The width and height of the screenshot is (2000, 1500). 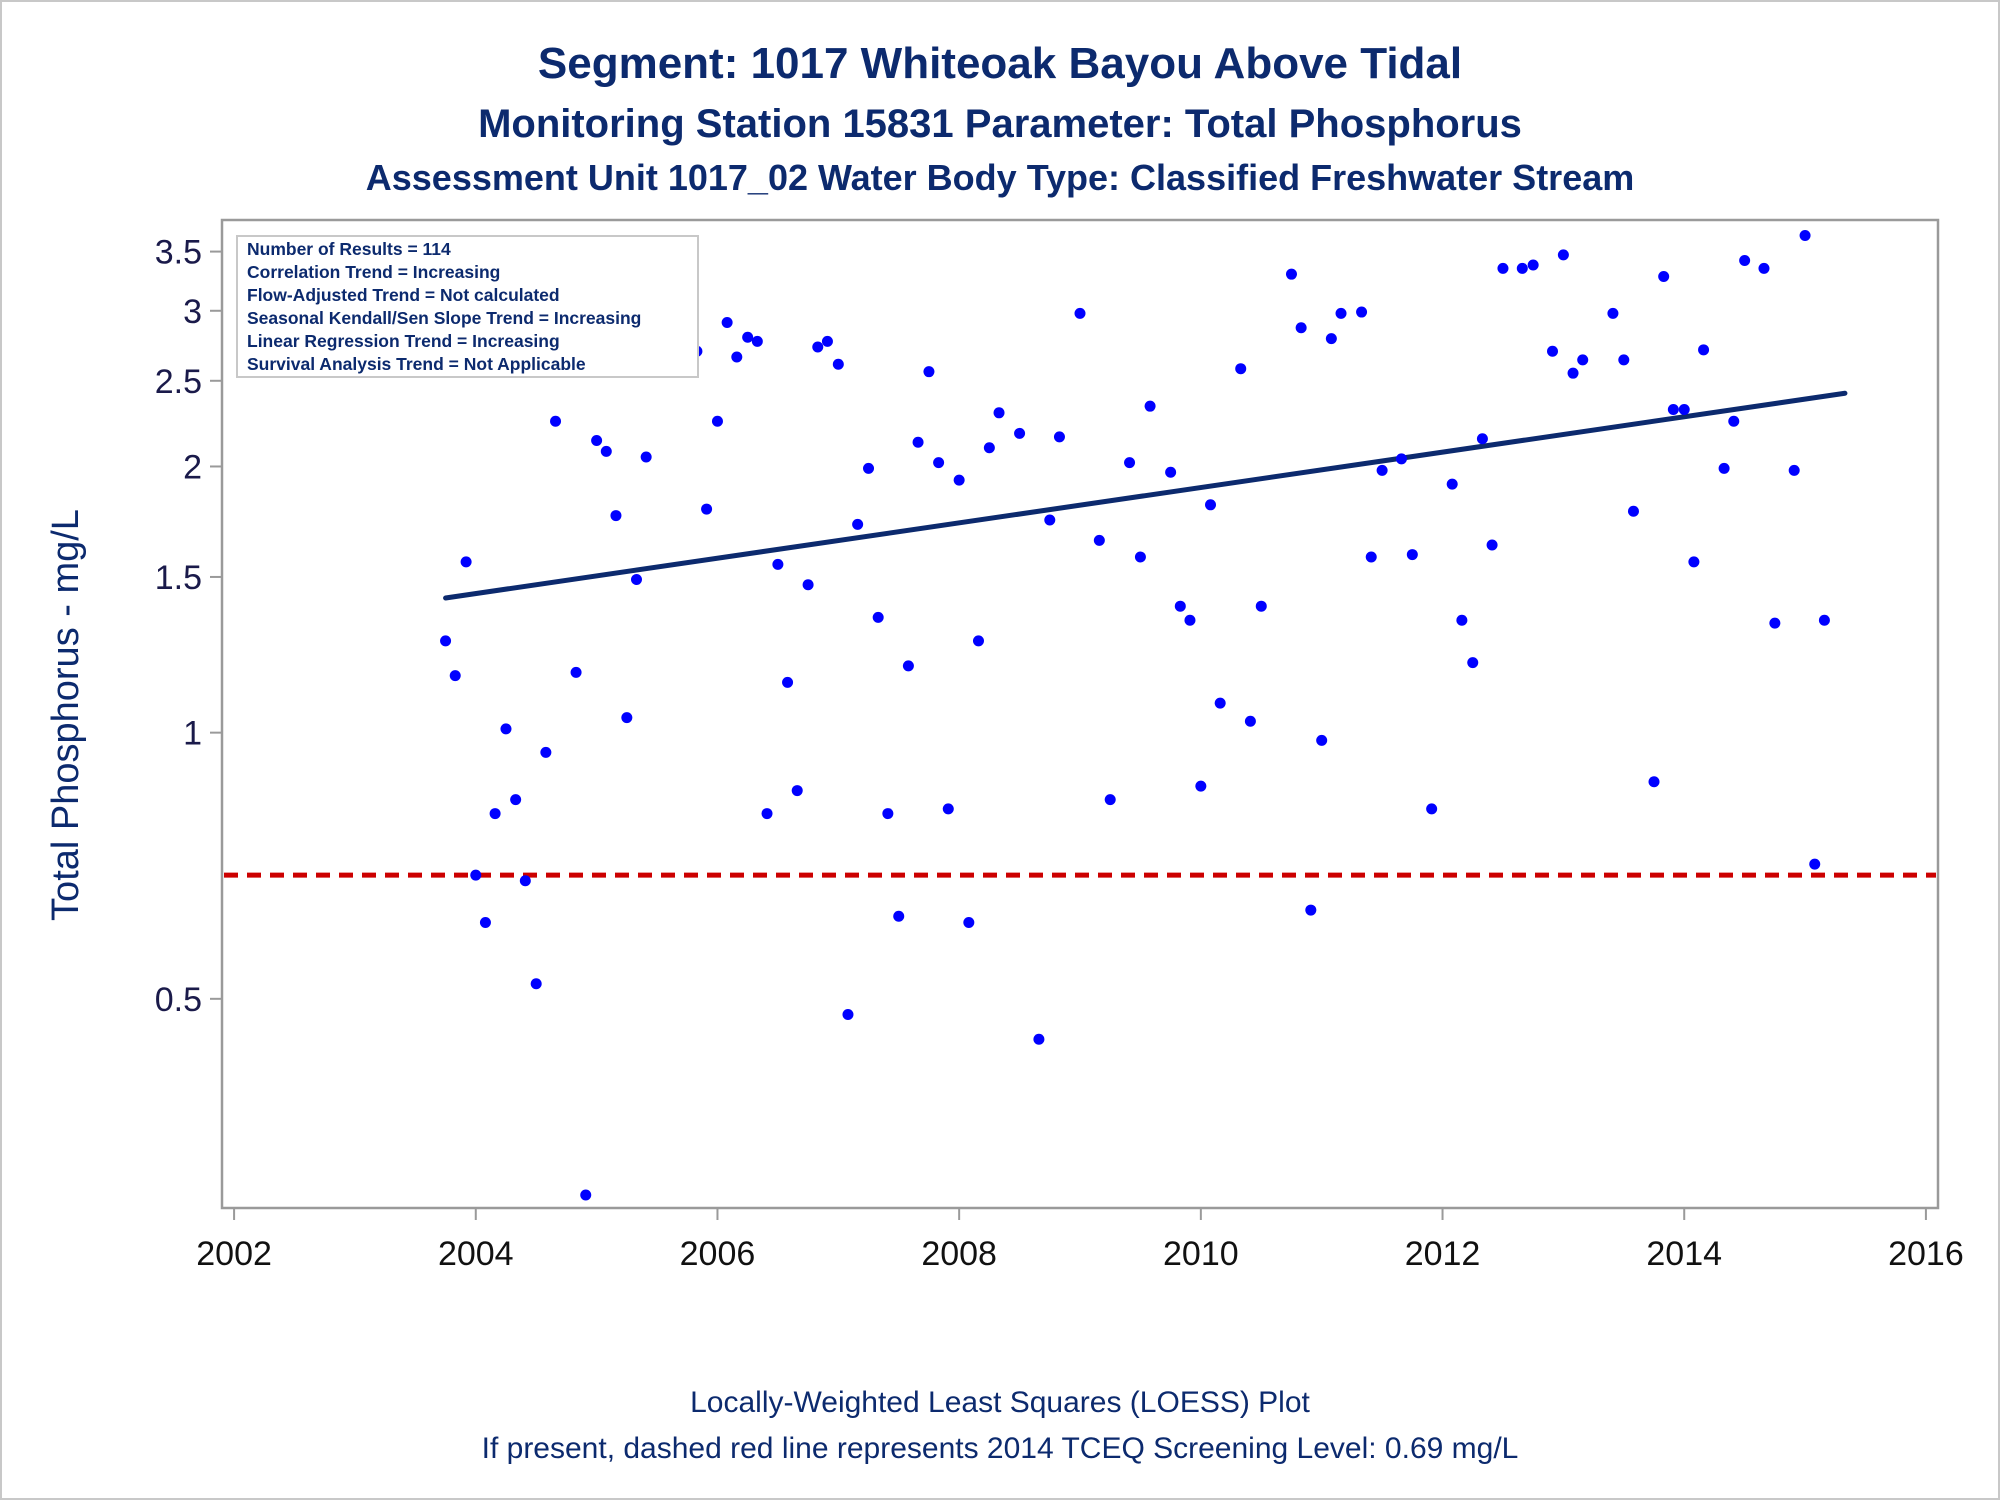 What do you see at coordinates (178, 578) in the screenshot?
I see `y-tick-label: 1.5` at bounding box center [178, 578].